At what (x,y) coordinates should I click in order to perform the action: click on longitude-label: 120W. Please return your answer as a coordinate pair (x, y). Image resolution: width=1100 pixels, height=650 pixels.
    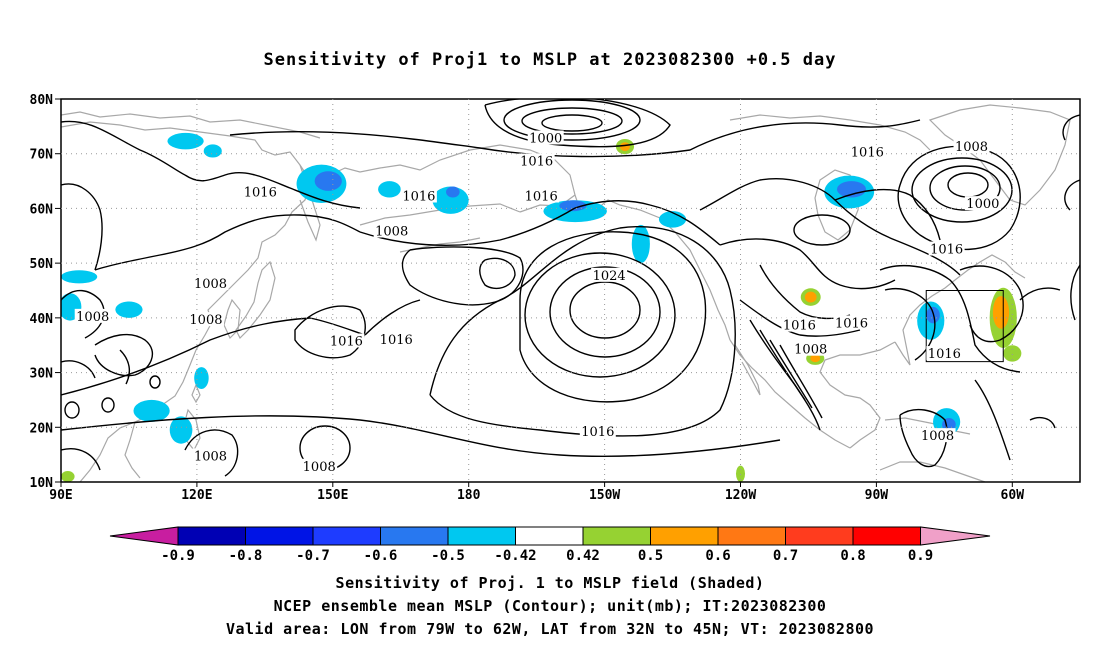
    Looking at the image, I should click on (740, 495).